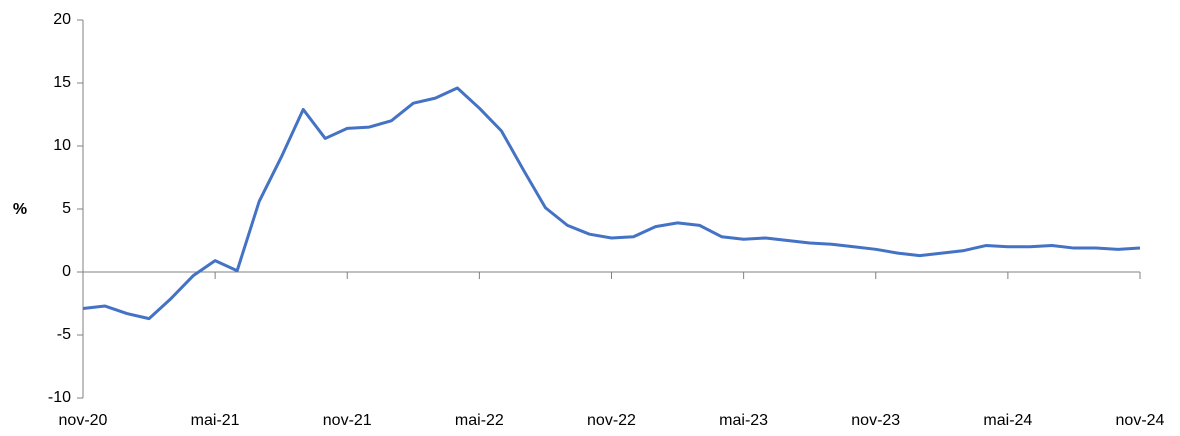 The height and width of the screenshot is (436, 1180). What do you see at coordinates (66, 271) in the screenshot?
I see `y-tick-label: 0` at bounding box center [66, 271].